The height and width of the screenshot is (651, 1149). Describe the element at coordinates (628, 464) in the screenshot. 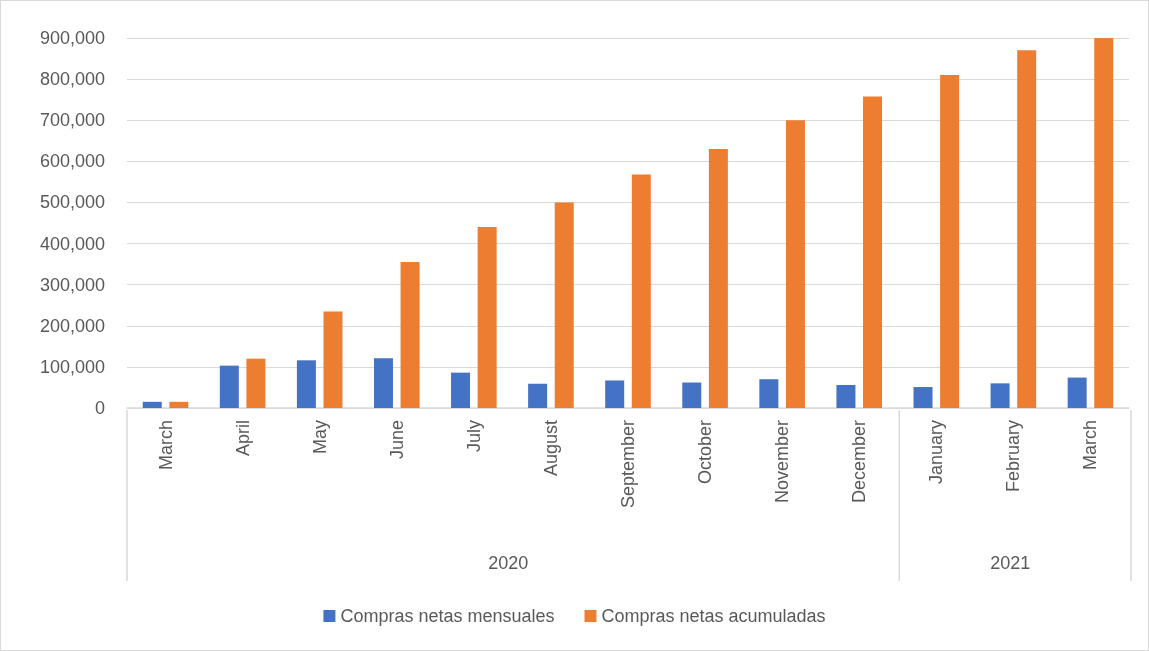

I see `x-tick-label: September` at that location.